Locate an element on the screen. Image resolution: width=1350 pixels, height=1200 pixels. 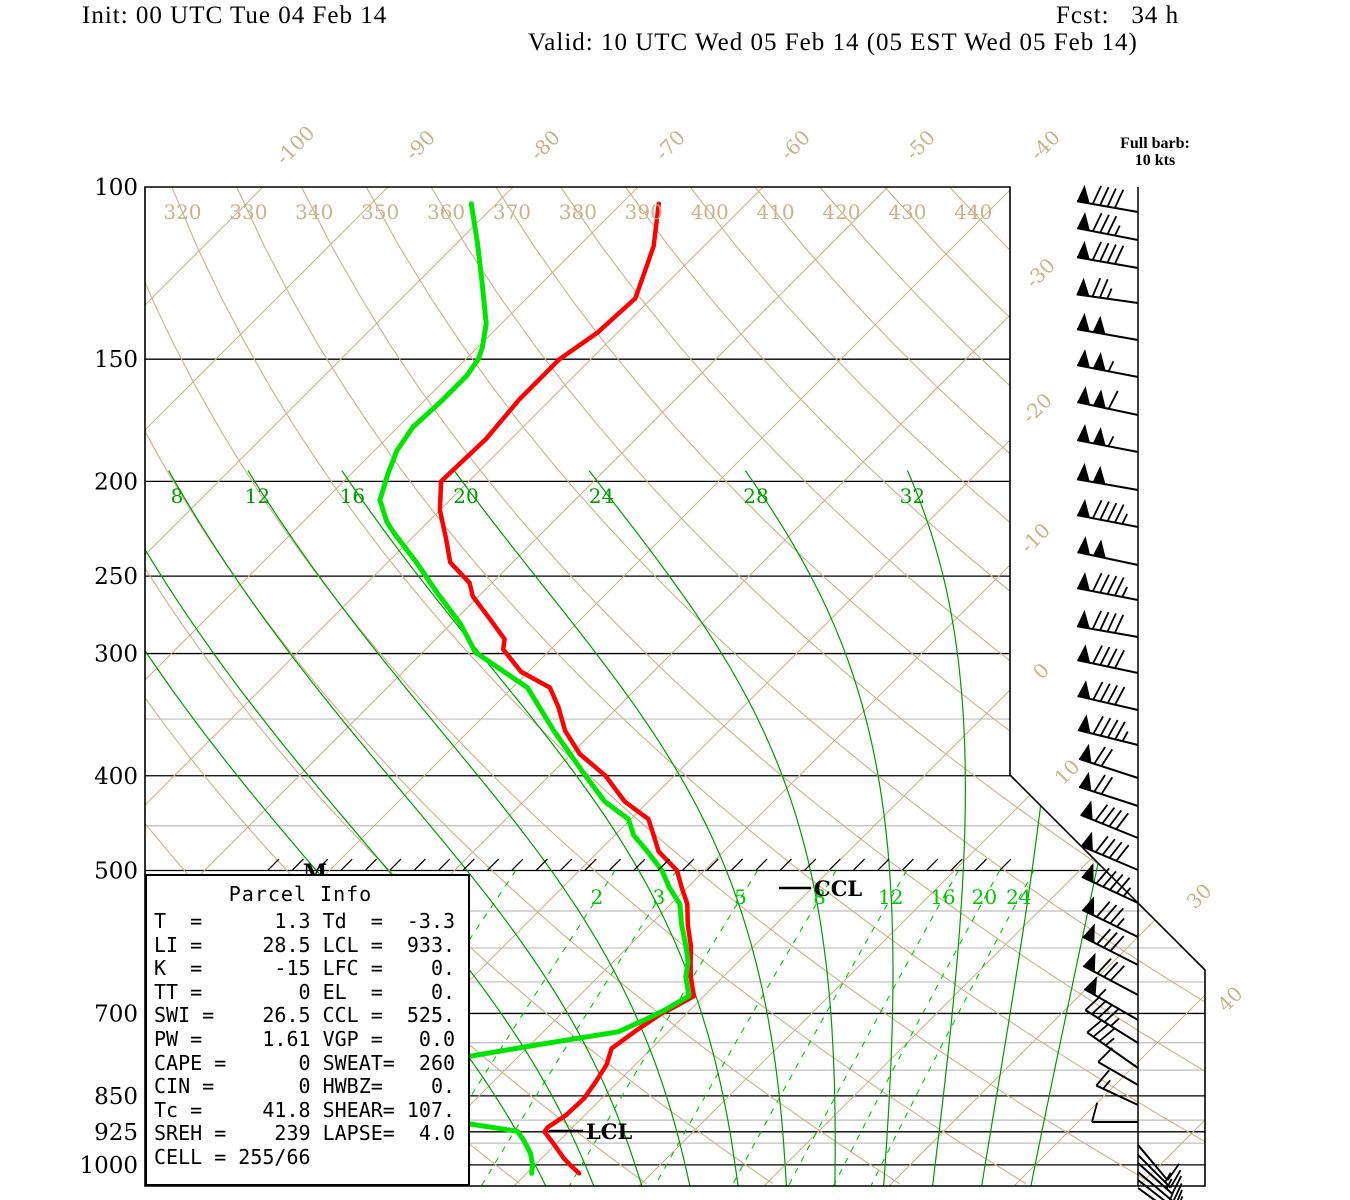
ccl-label: CCL is located at coordinates (838, 888).